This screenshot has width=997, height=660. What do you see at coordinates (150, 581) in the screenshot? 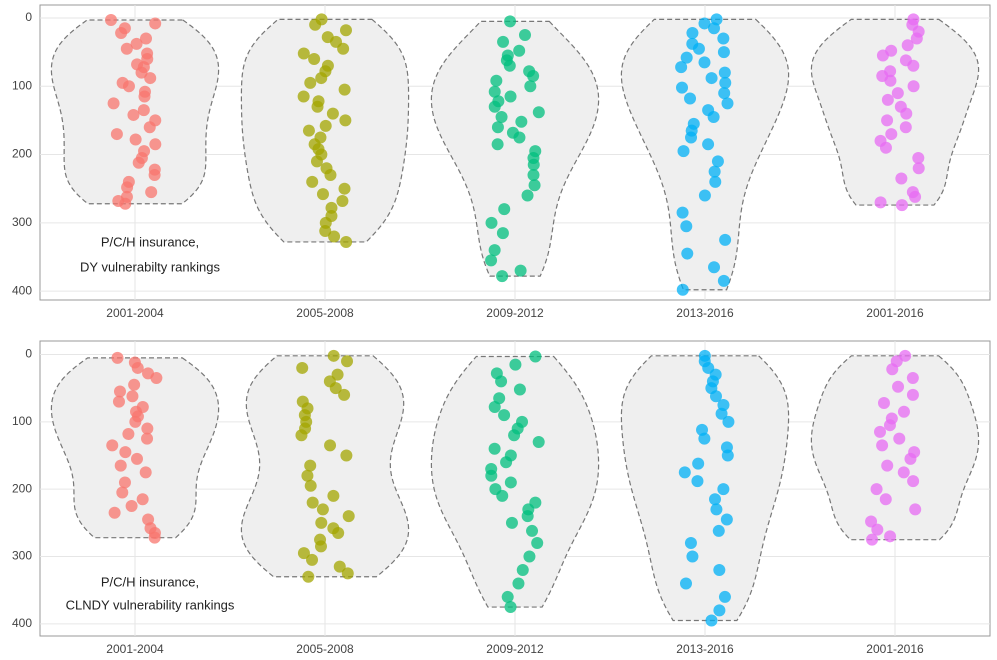
I see `annotation: P/C/H insurance,` at bounding box center [150, 581].